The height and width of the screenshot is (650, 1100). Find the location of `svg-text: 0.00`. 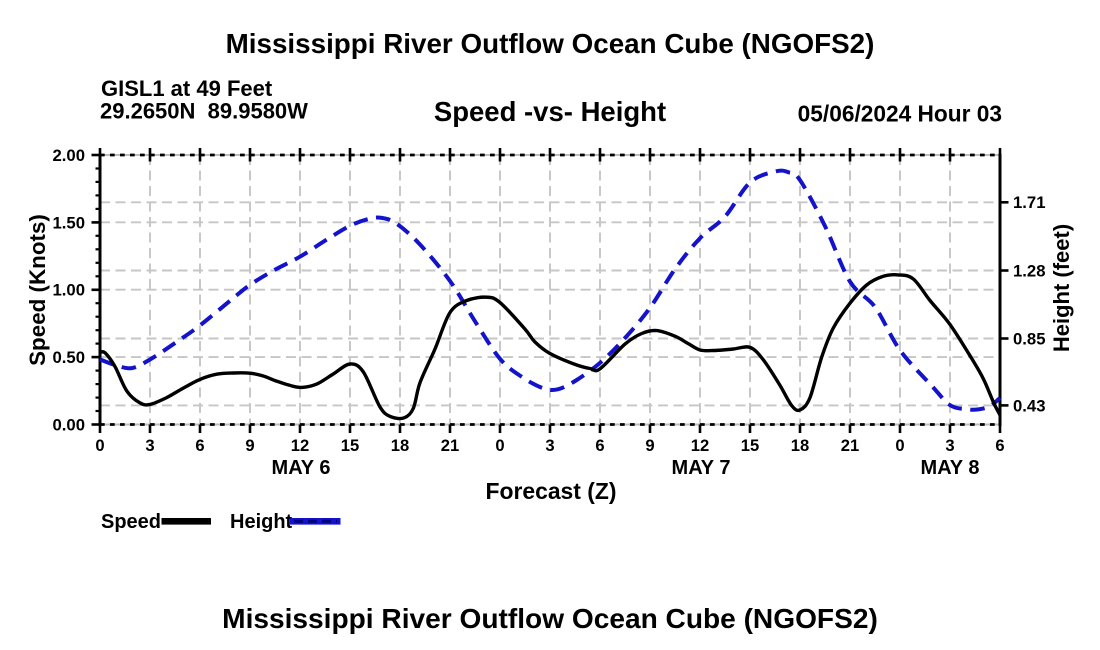

svg-text: 0.00 is located at coordinates (69, 424).